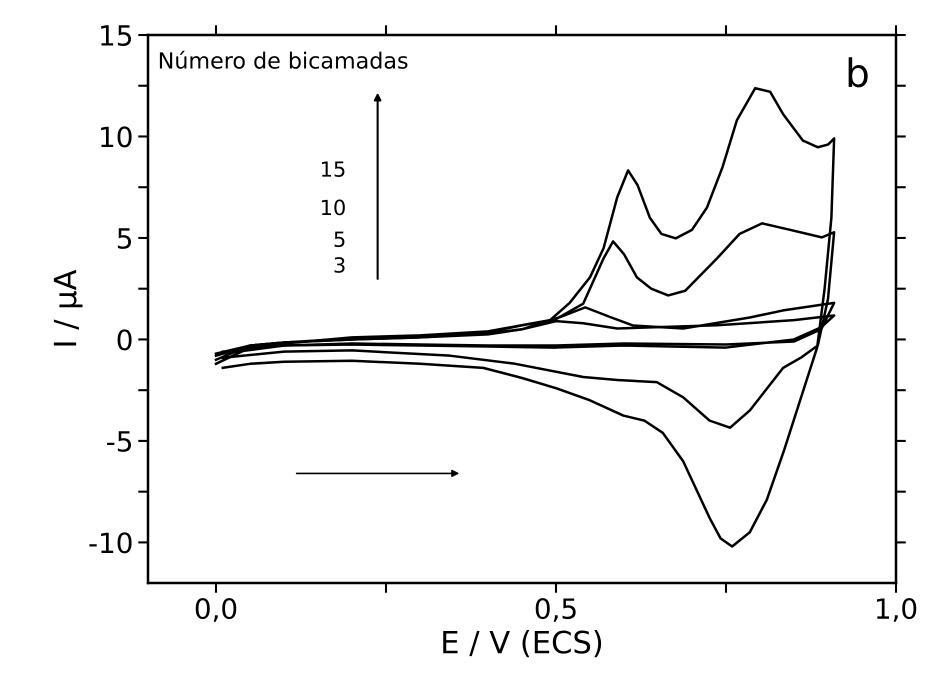 The width and height of the screenshot is (925, 695). What do you see at coordinates (125, 339) in the screenshot?
I see `y-tick-label: 0` at bounding box center [125, 339].